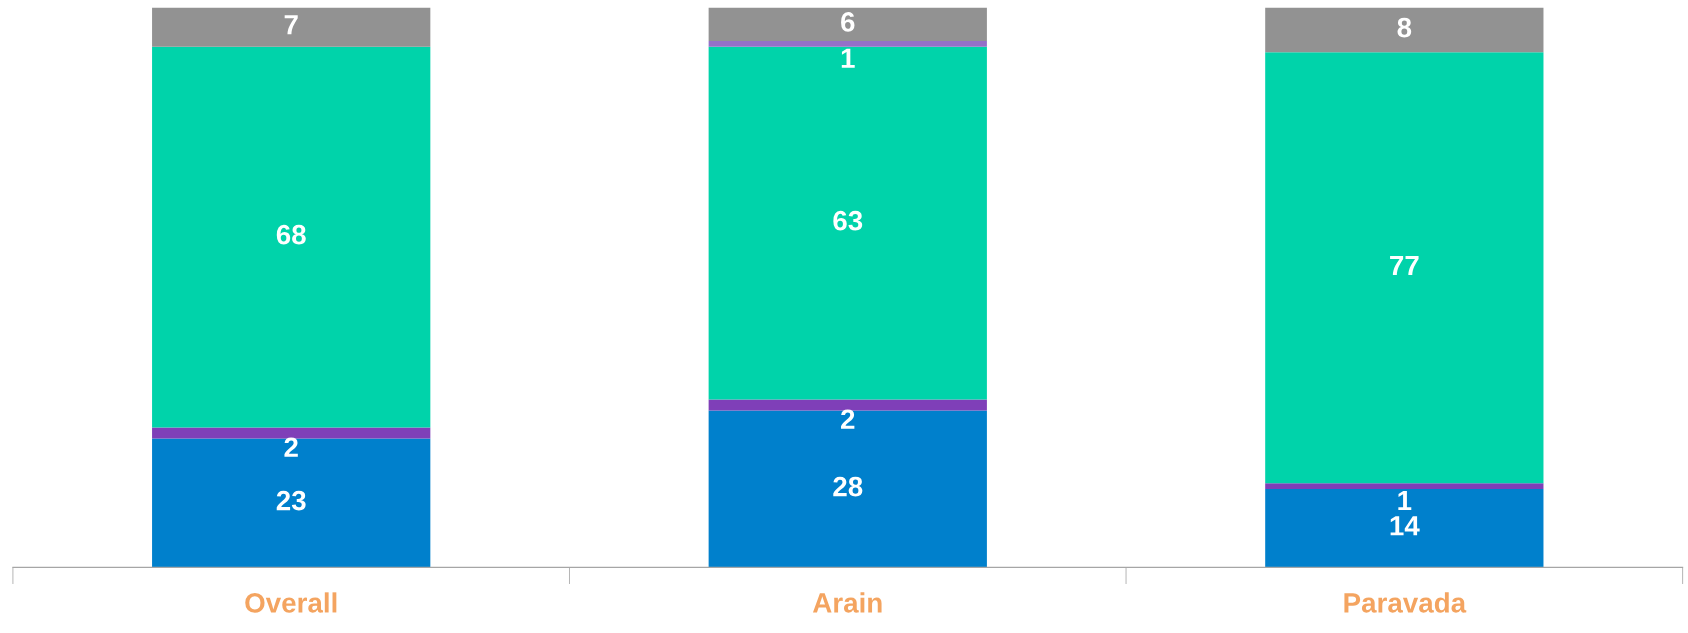 The image size is (1688, 633). I want to click on data-label: 23, so click(291, 500).